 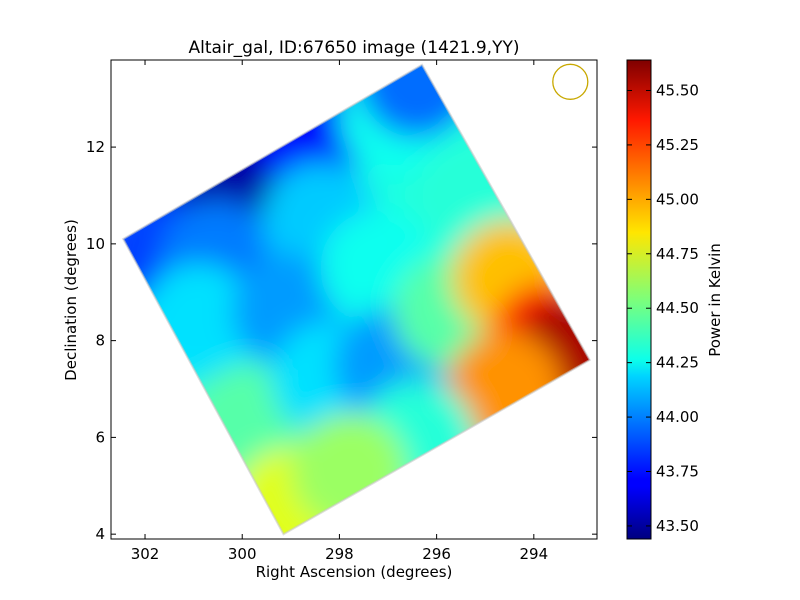 I want to click on x-tick-label: 302, so click(x=145, y=554).